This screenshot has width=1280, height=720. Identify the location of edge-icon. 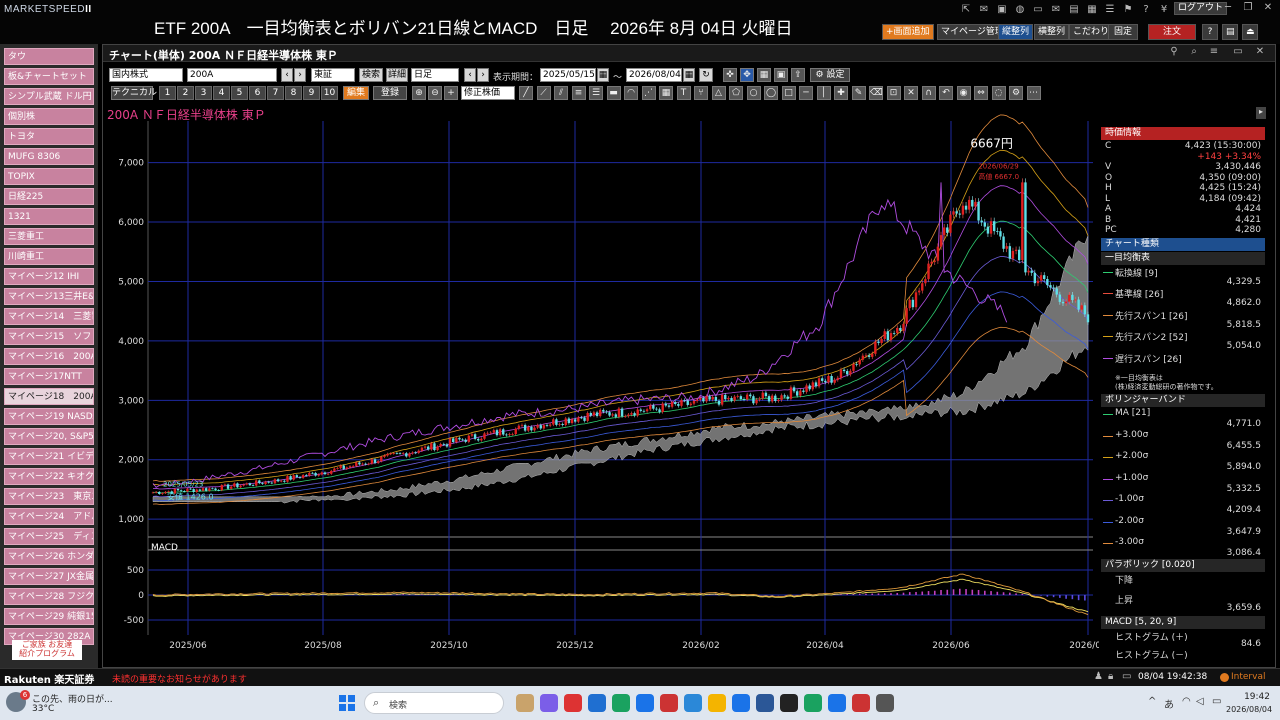
(621, 703).